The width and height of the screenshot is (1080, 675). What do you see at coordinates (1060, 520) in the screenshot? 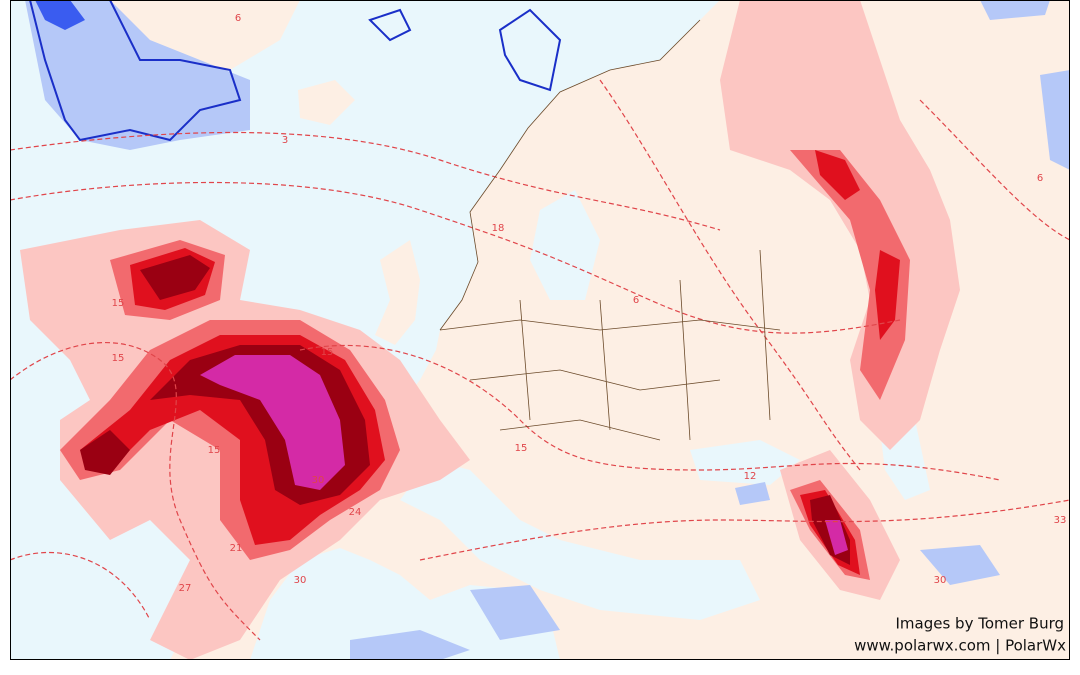
I see `contour-label: 33` at bounding box center [1060, 520].